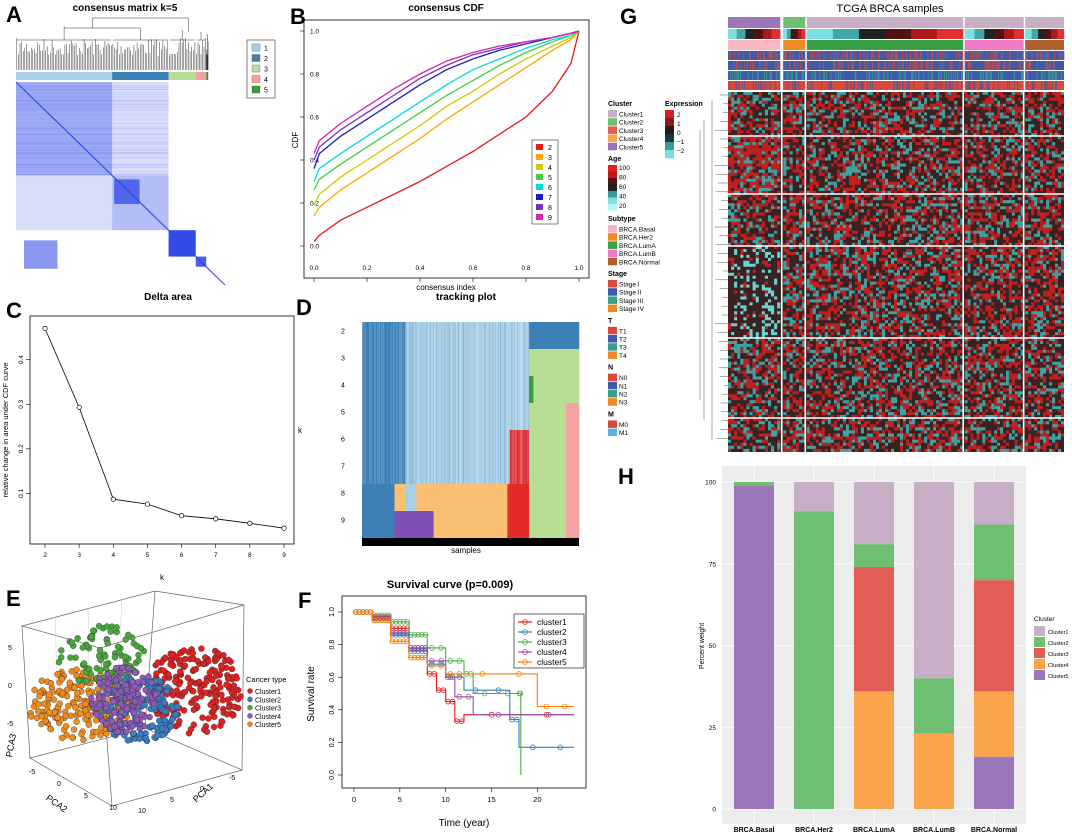 The width and height of the screenshot is (1072, 835). Describe the element at coordinates (623, 206) in the screenshot. I see `g-legend-age-tick: 20` at that location.